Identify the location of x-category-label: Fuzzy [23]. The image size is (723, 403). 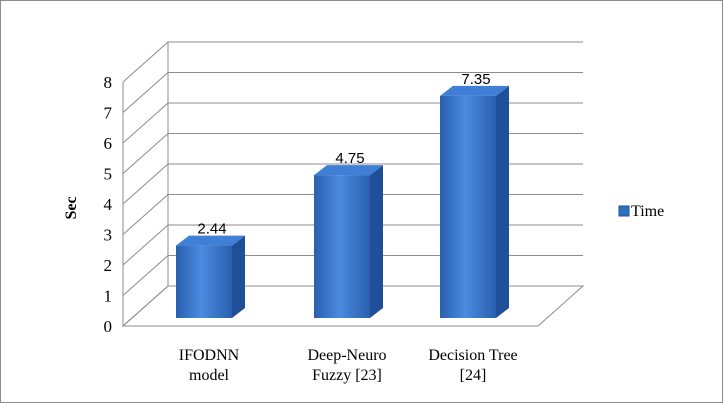
(347, 375).